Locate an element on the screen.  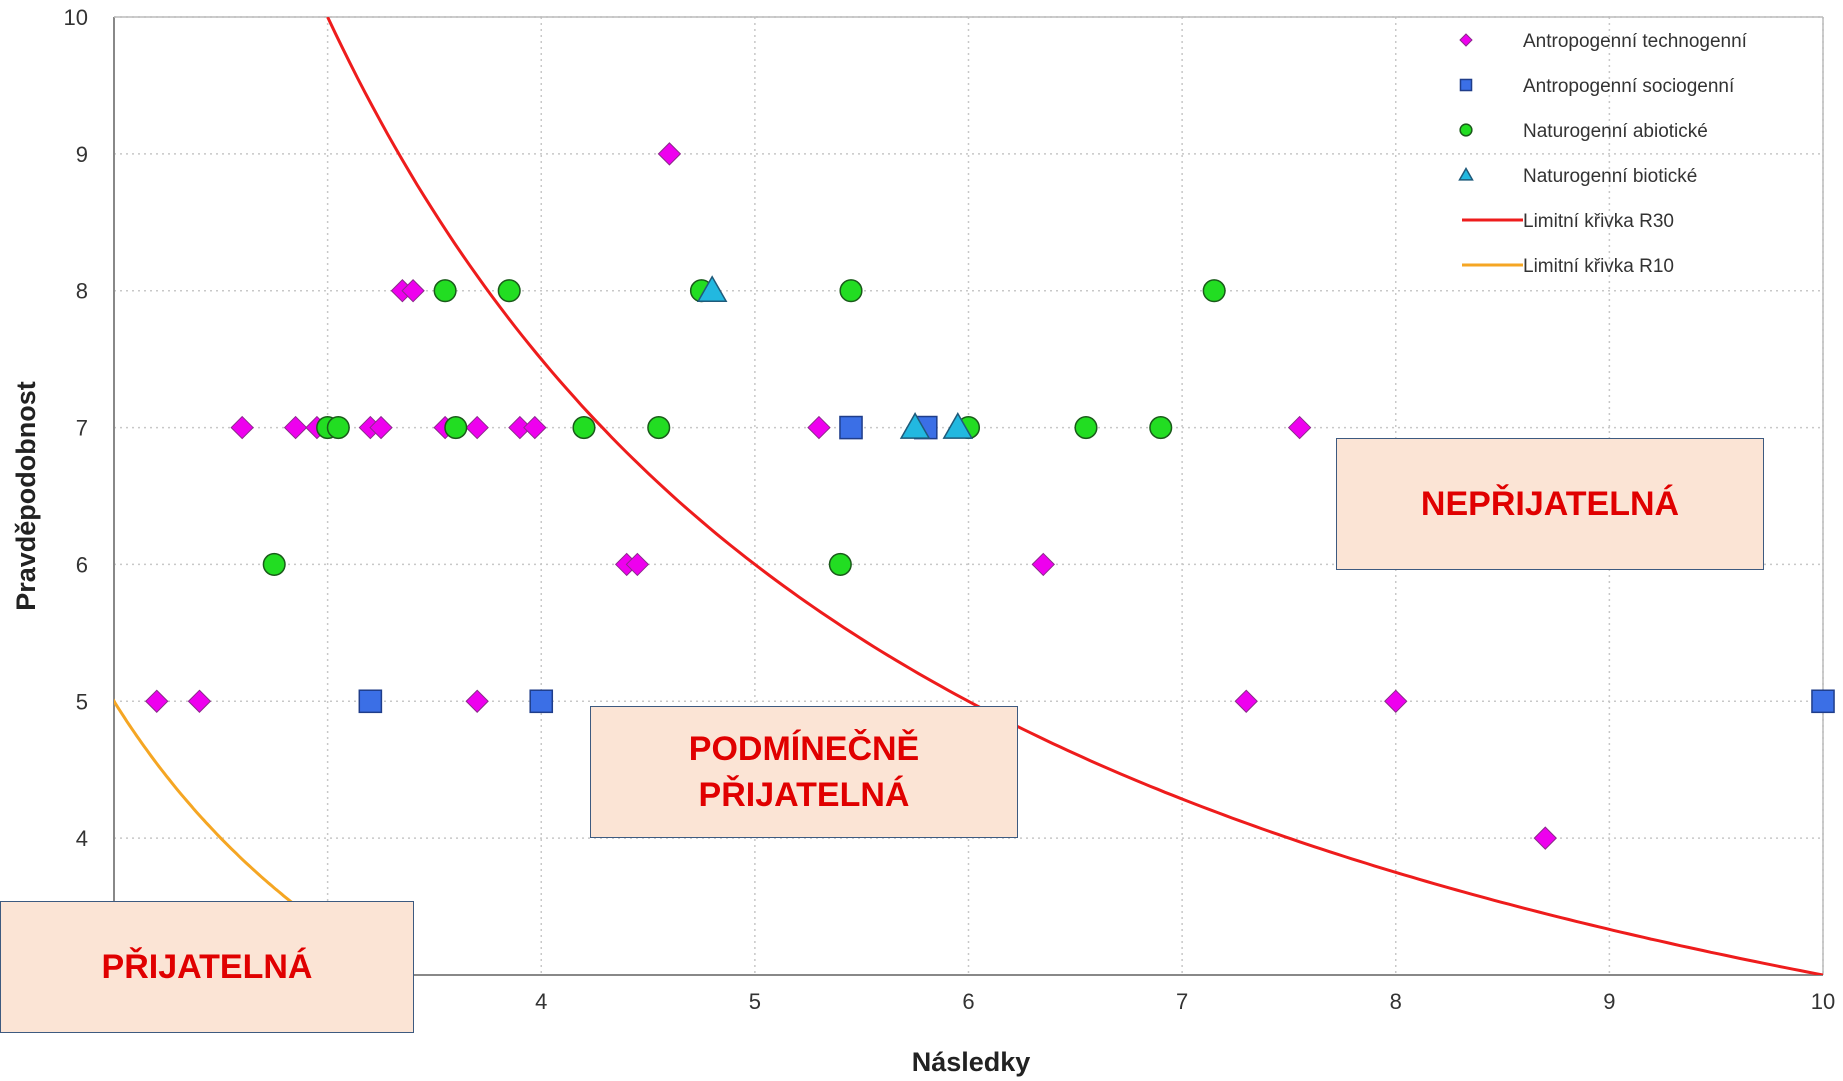
zone-acceptable: PŘIJATELNÁ is located at coordinates (207, 967).